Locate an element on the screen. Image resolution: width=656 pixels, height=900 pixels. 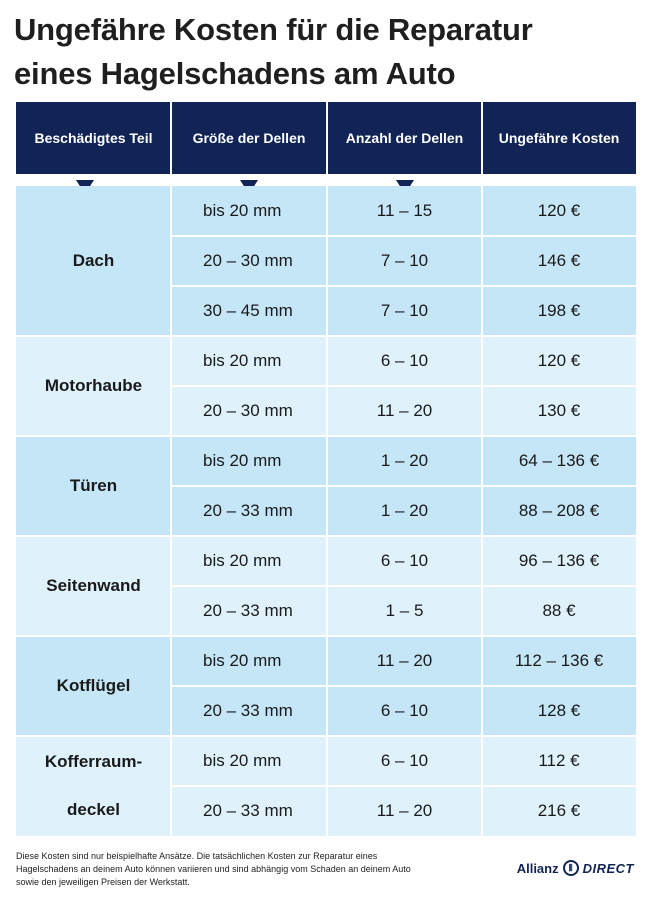
part-cell: Seitenwand is located at coordinates (93, 586).